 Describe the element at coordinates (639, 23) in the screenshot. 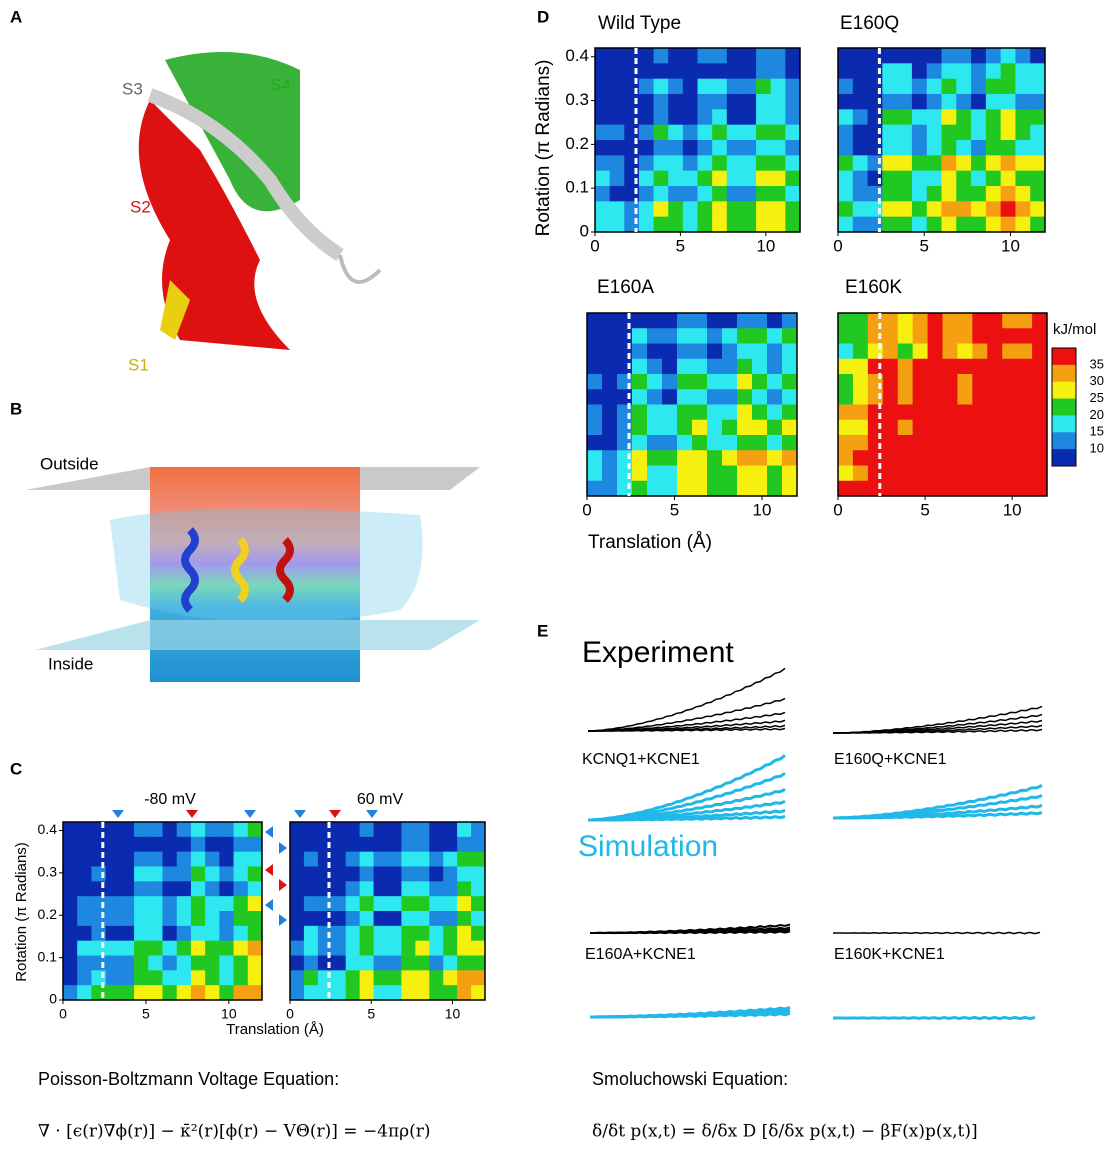

I see `plot-title: Wild Type` at that location.